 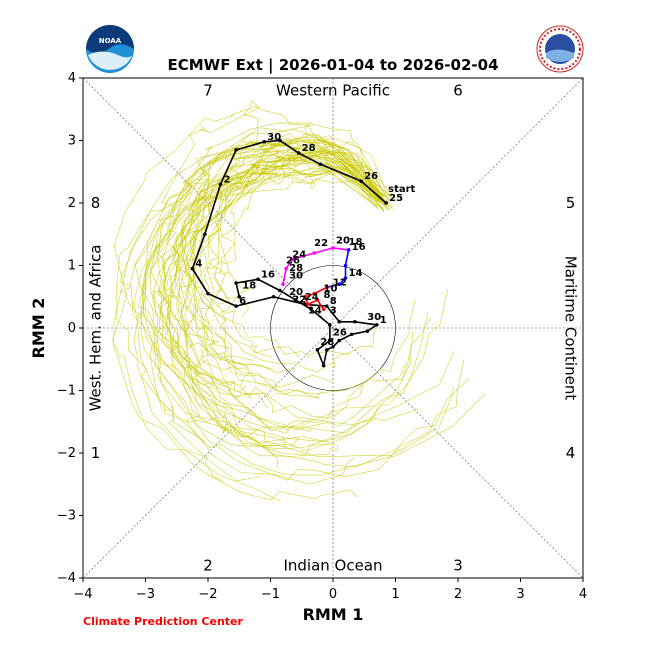 What do you see at coordinates (207, 594) in the screenshot?
I see `x-tick-label: −2` at bounding box center [207, 594].